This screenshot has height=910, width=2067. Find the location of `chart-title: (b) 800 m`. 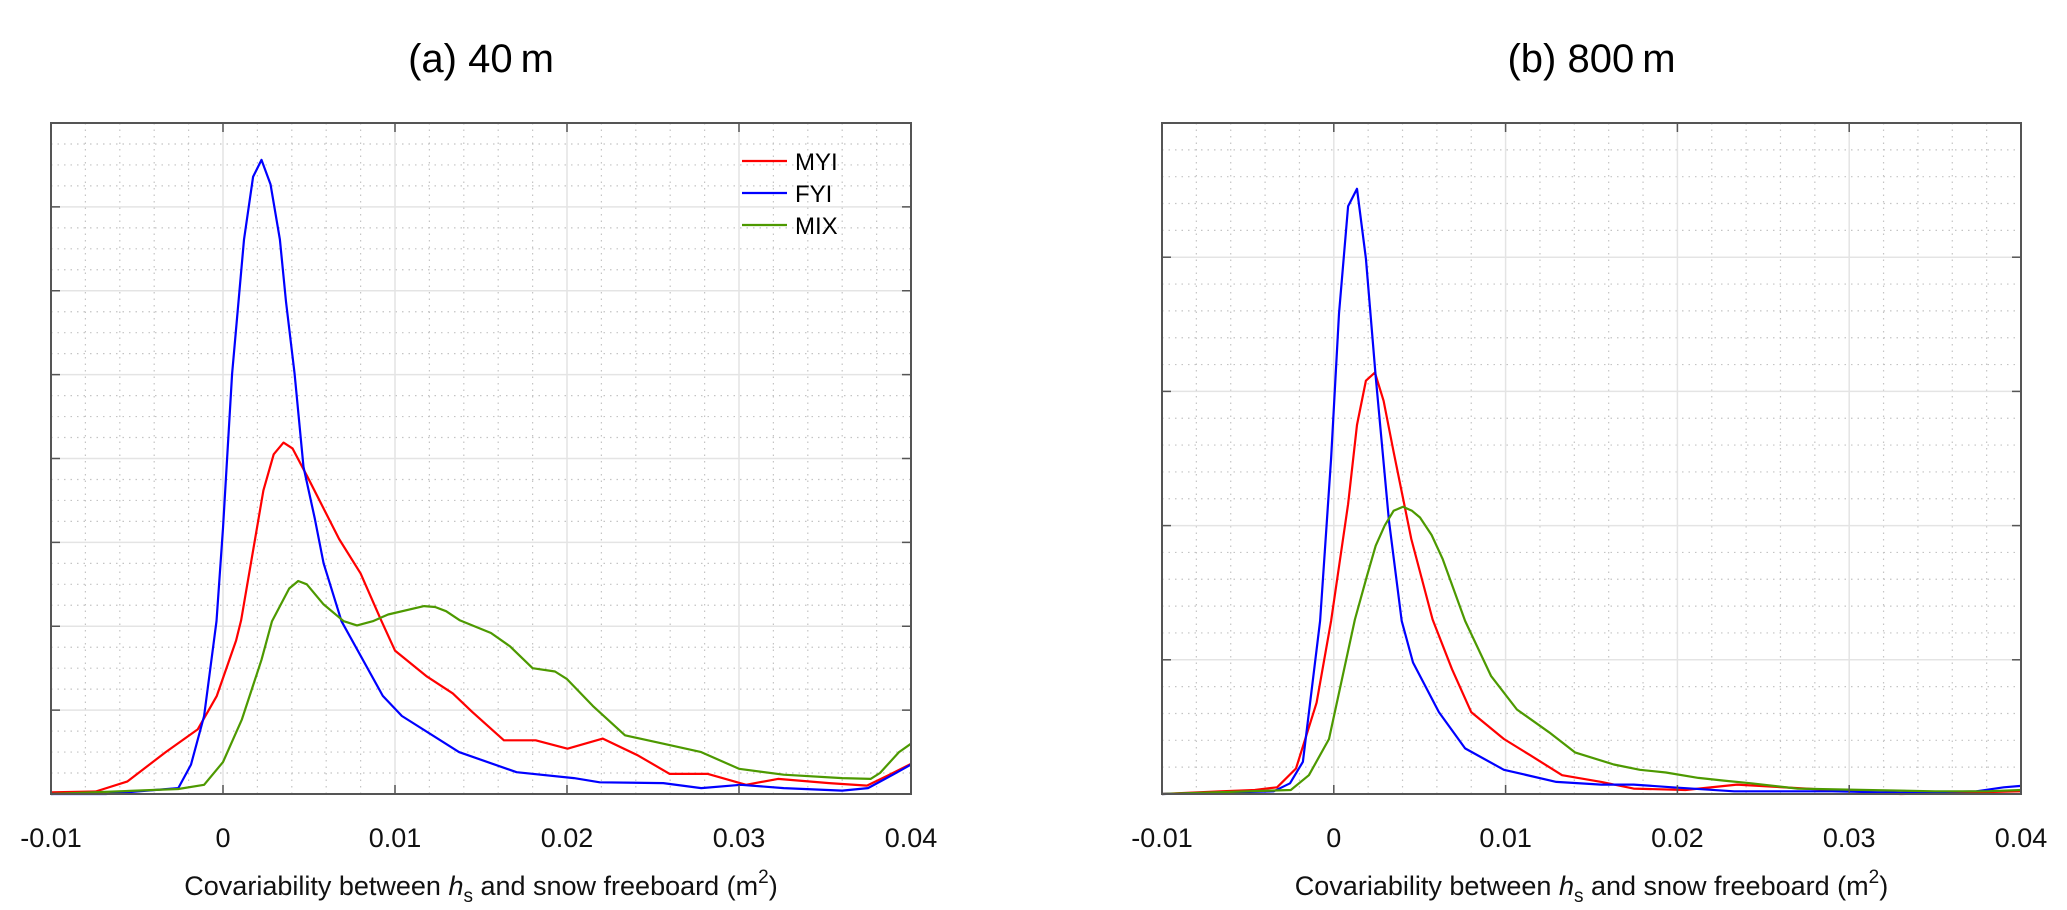

chart-title: (b) 800 m is located at coordinates (1591, 59).